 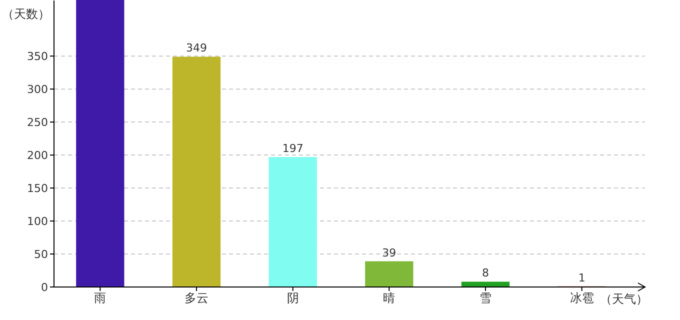 I want to click on y-axis-title: （天数）, so click(x=26, y=14).